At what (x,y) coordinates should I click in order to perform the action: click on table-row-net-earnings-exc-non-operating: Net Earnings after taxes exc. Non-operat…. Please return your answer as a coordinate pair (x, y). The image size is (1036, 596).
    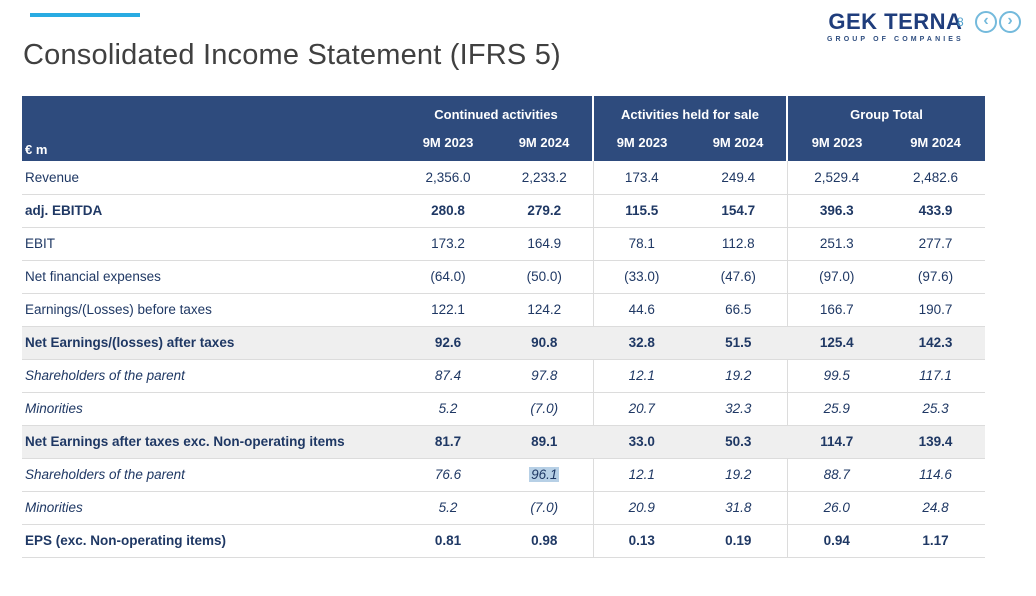
    Looking at the image, I should click on (504, 442).